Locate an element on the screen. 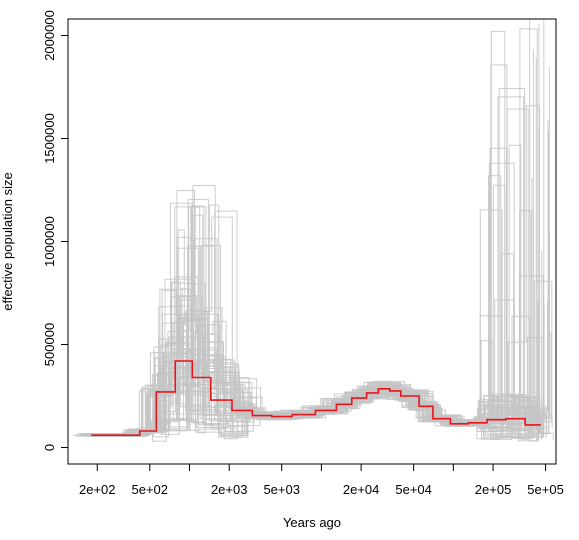  x-tick-label: 5e+02 is located at coordinates (150, 489).